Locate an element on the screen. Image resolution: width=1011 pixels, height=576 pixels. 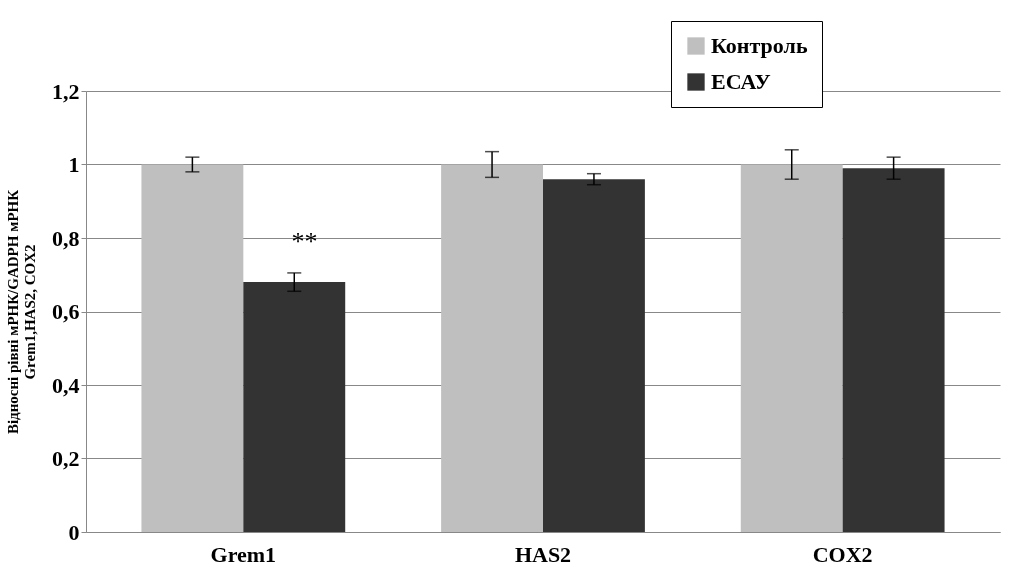
annotation: ** is located at coordinates (304, 241).